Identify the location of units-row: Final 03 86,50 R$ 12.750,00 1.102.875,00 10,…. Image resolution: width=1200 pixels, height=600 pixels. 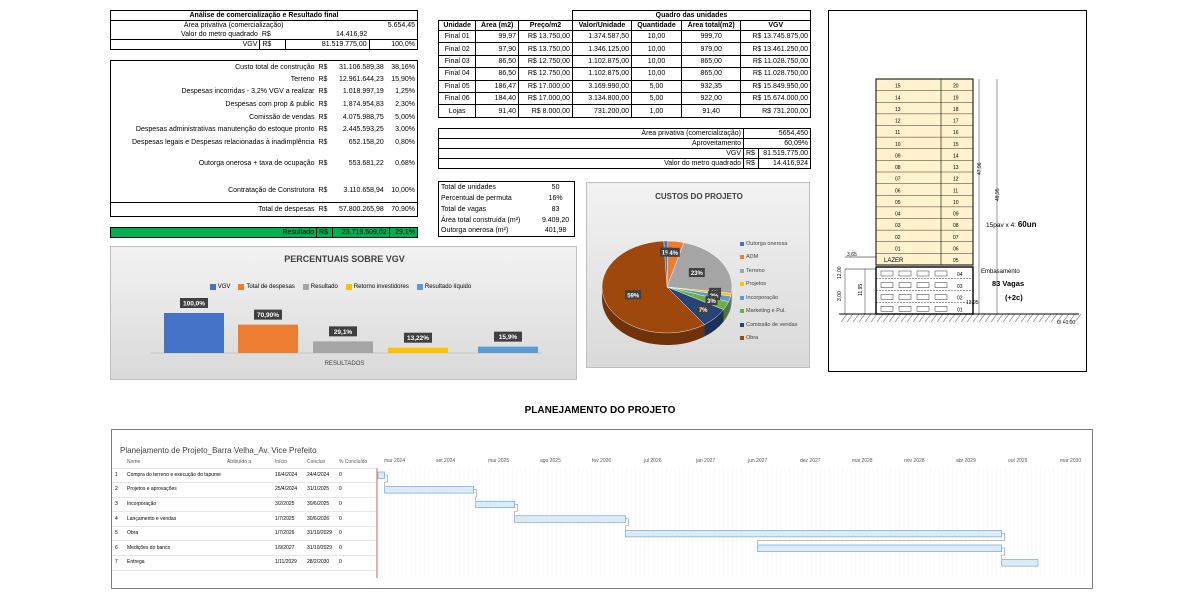
(624, 61).